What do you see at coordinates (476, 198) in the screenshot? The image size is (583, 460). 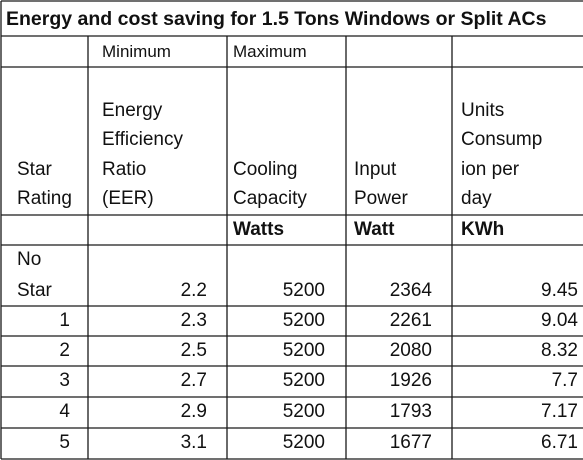 I see `units-header-line-4: day` at bounding box center [476, 198].